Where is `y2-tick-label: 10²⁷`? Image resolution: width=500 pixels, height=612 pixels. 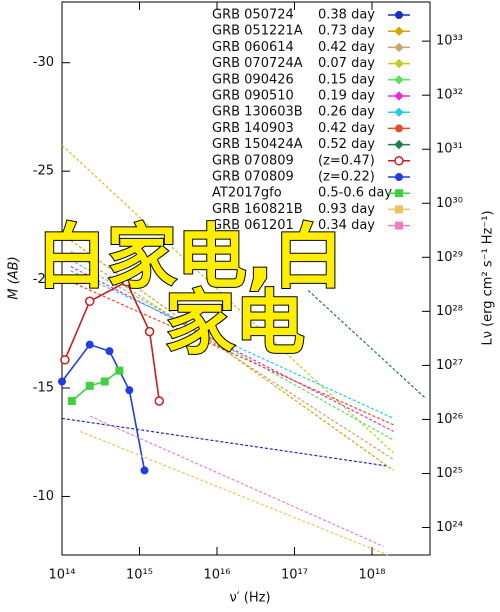
y2-tick-label: 10²⁷ is located at coordinates (449, 365).